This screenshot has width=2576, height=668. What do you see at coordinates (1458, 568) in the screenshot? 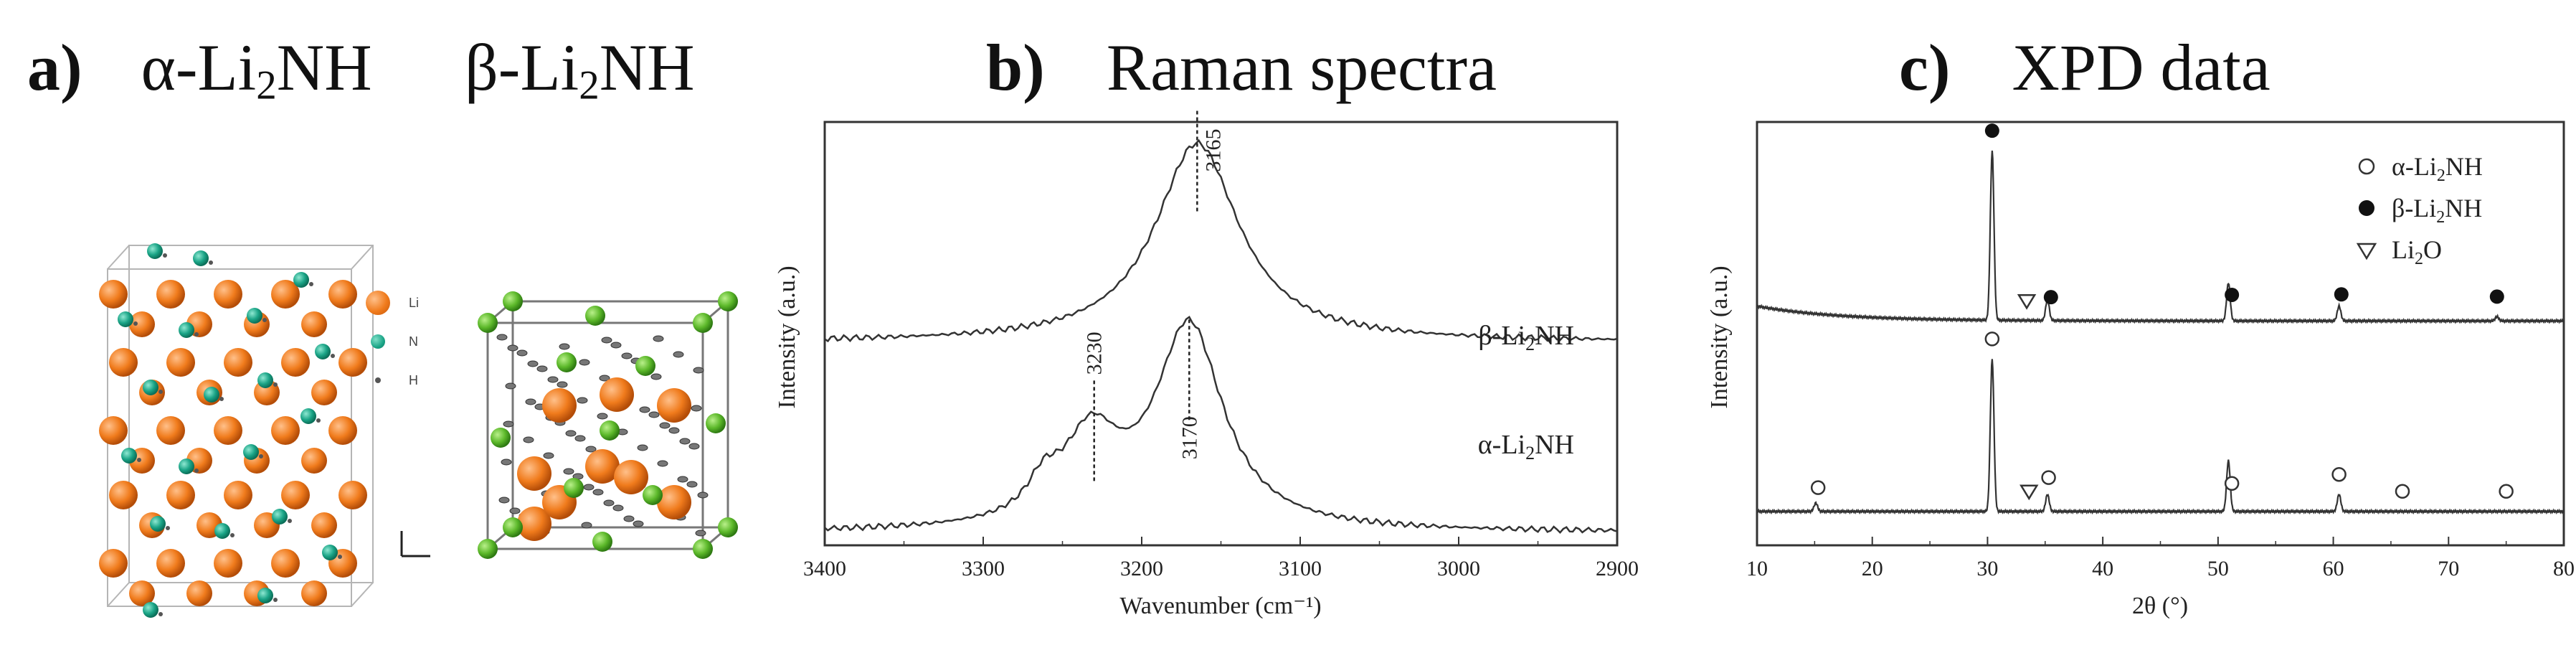
I see `raman-xtick-label: 3000` at bounding box center [1458, 568].